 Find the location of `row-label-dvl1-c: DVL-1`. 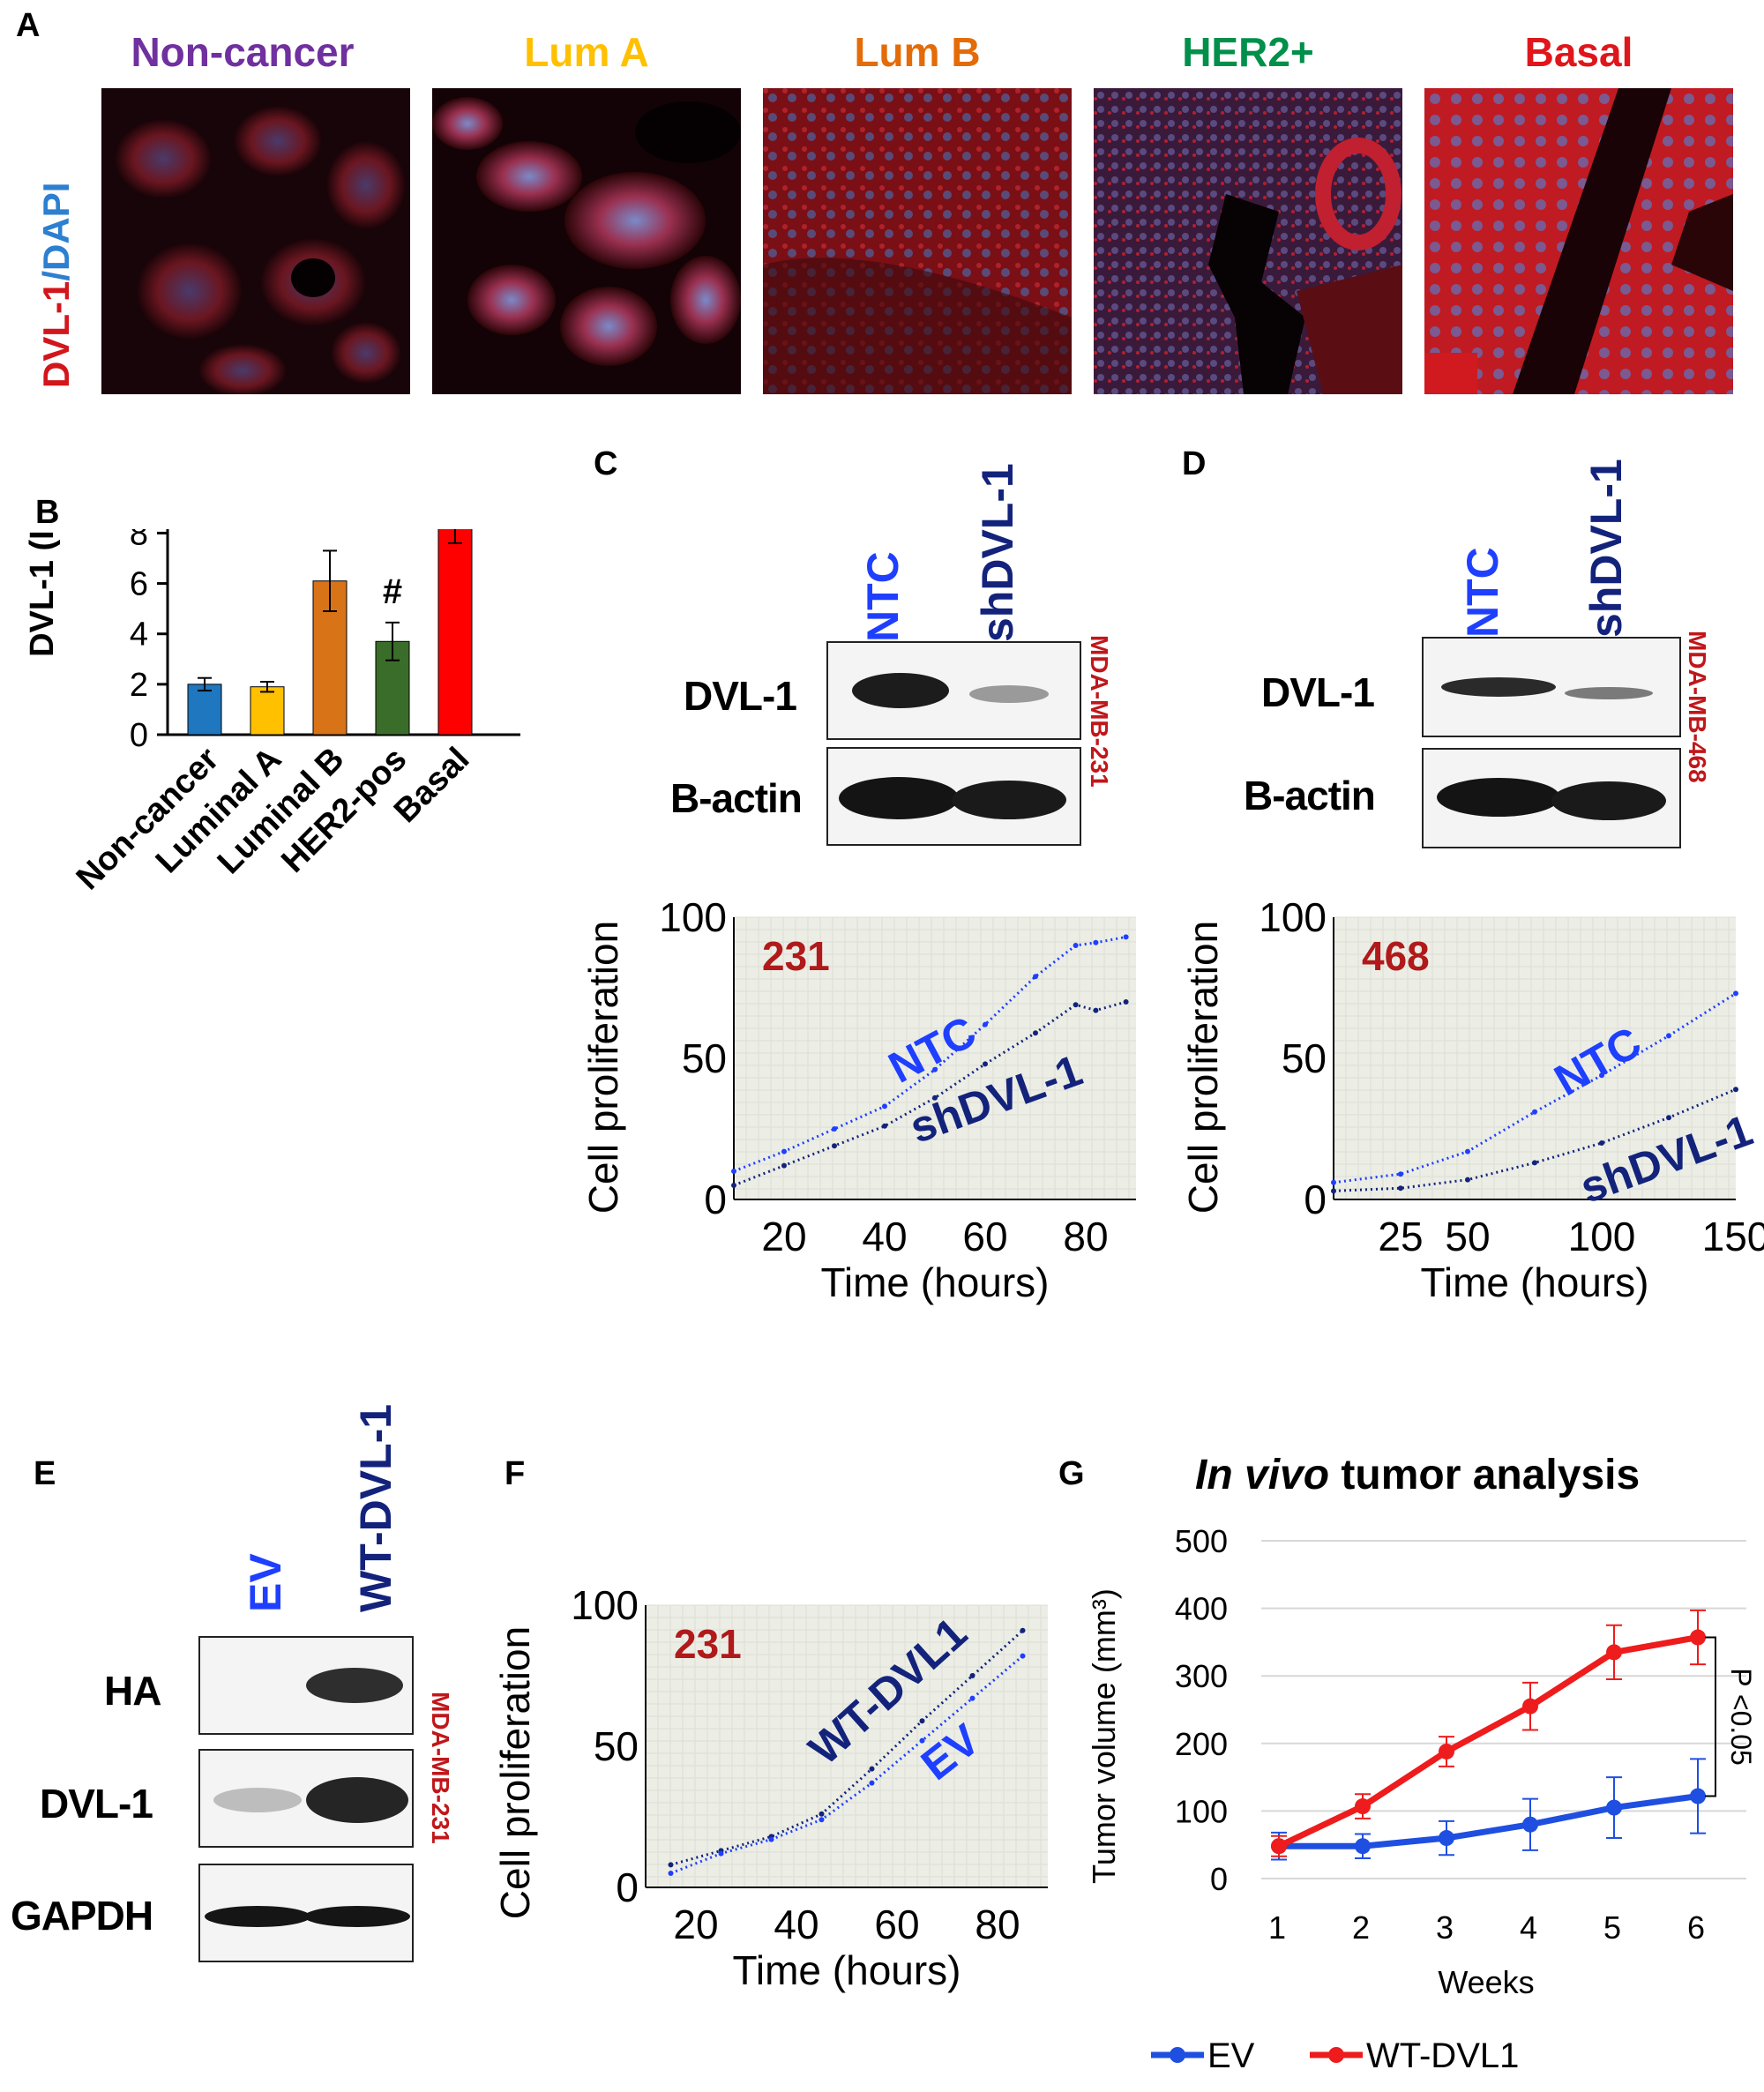

row-label-dvl1-c: DVL-1 is located at coordinates (740, 696).